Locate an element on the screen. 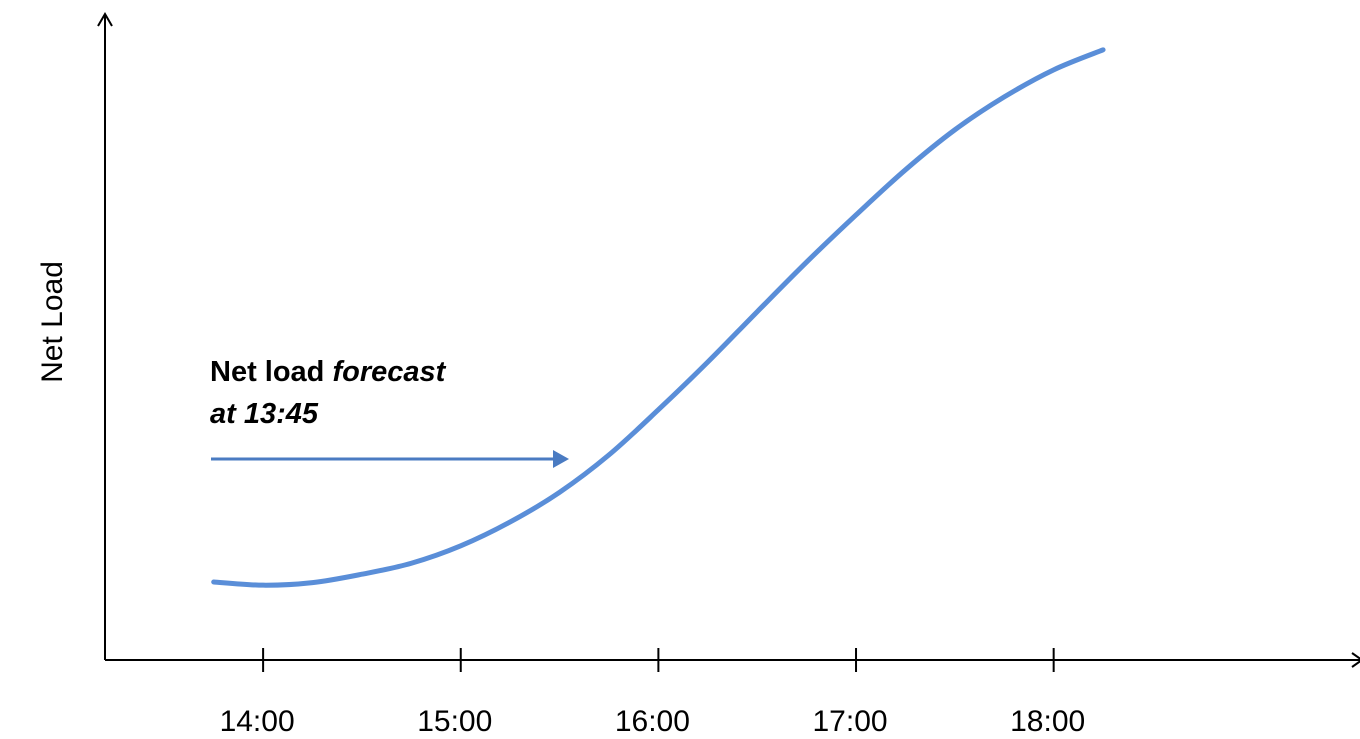 The width and height of the screenshot is (1360, 739). x-tick-label: 17:00 is located at coordinates (849, 721).